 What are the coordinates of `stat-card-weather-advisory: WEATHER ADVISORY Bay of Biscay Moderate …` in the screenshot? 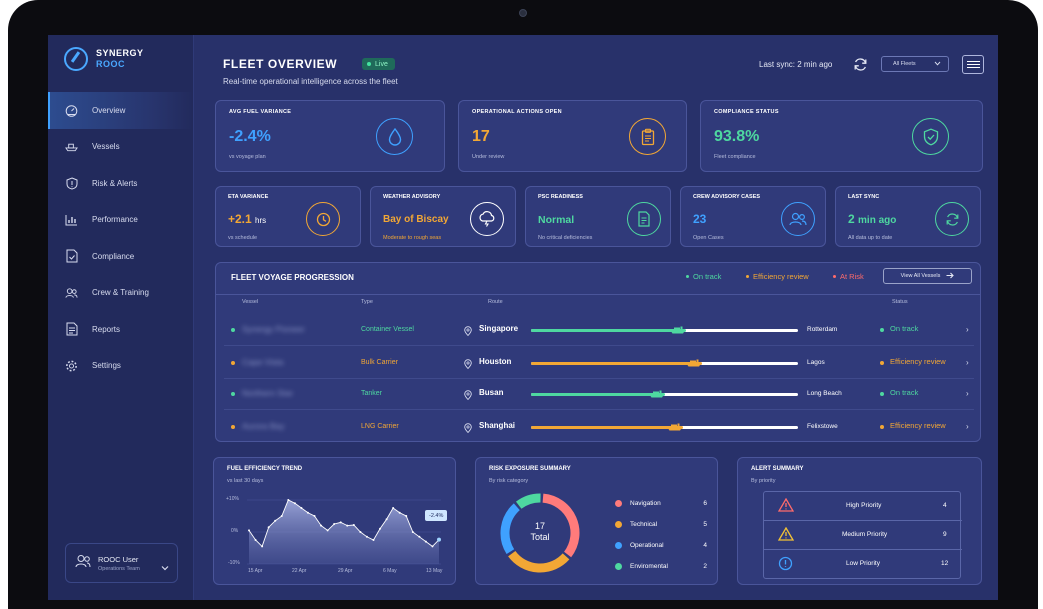 It's located at (443, 216).